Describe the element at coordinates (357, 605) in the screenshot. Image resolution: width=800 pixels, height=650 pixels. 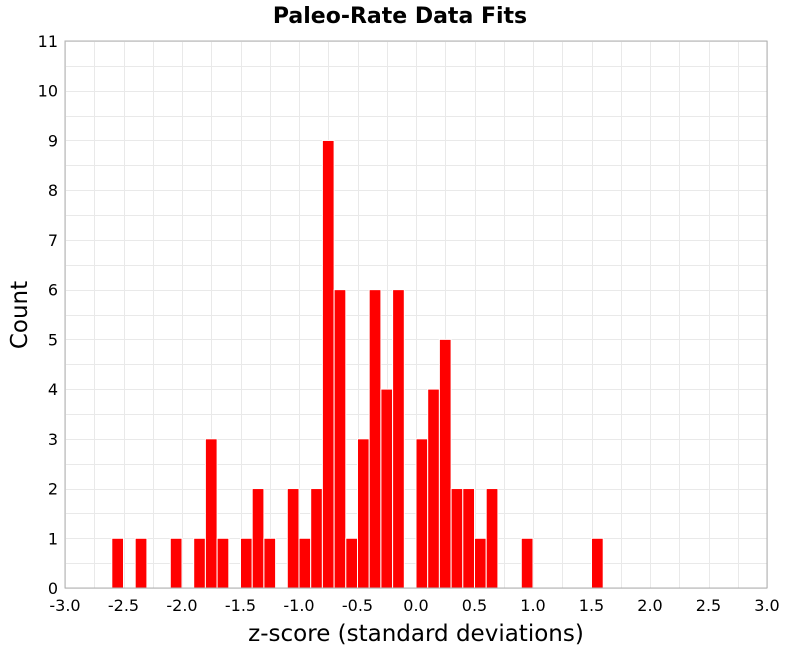
I see `x-tick-label: -0.5` at that location.